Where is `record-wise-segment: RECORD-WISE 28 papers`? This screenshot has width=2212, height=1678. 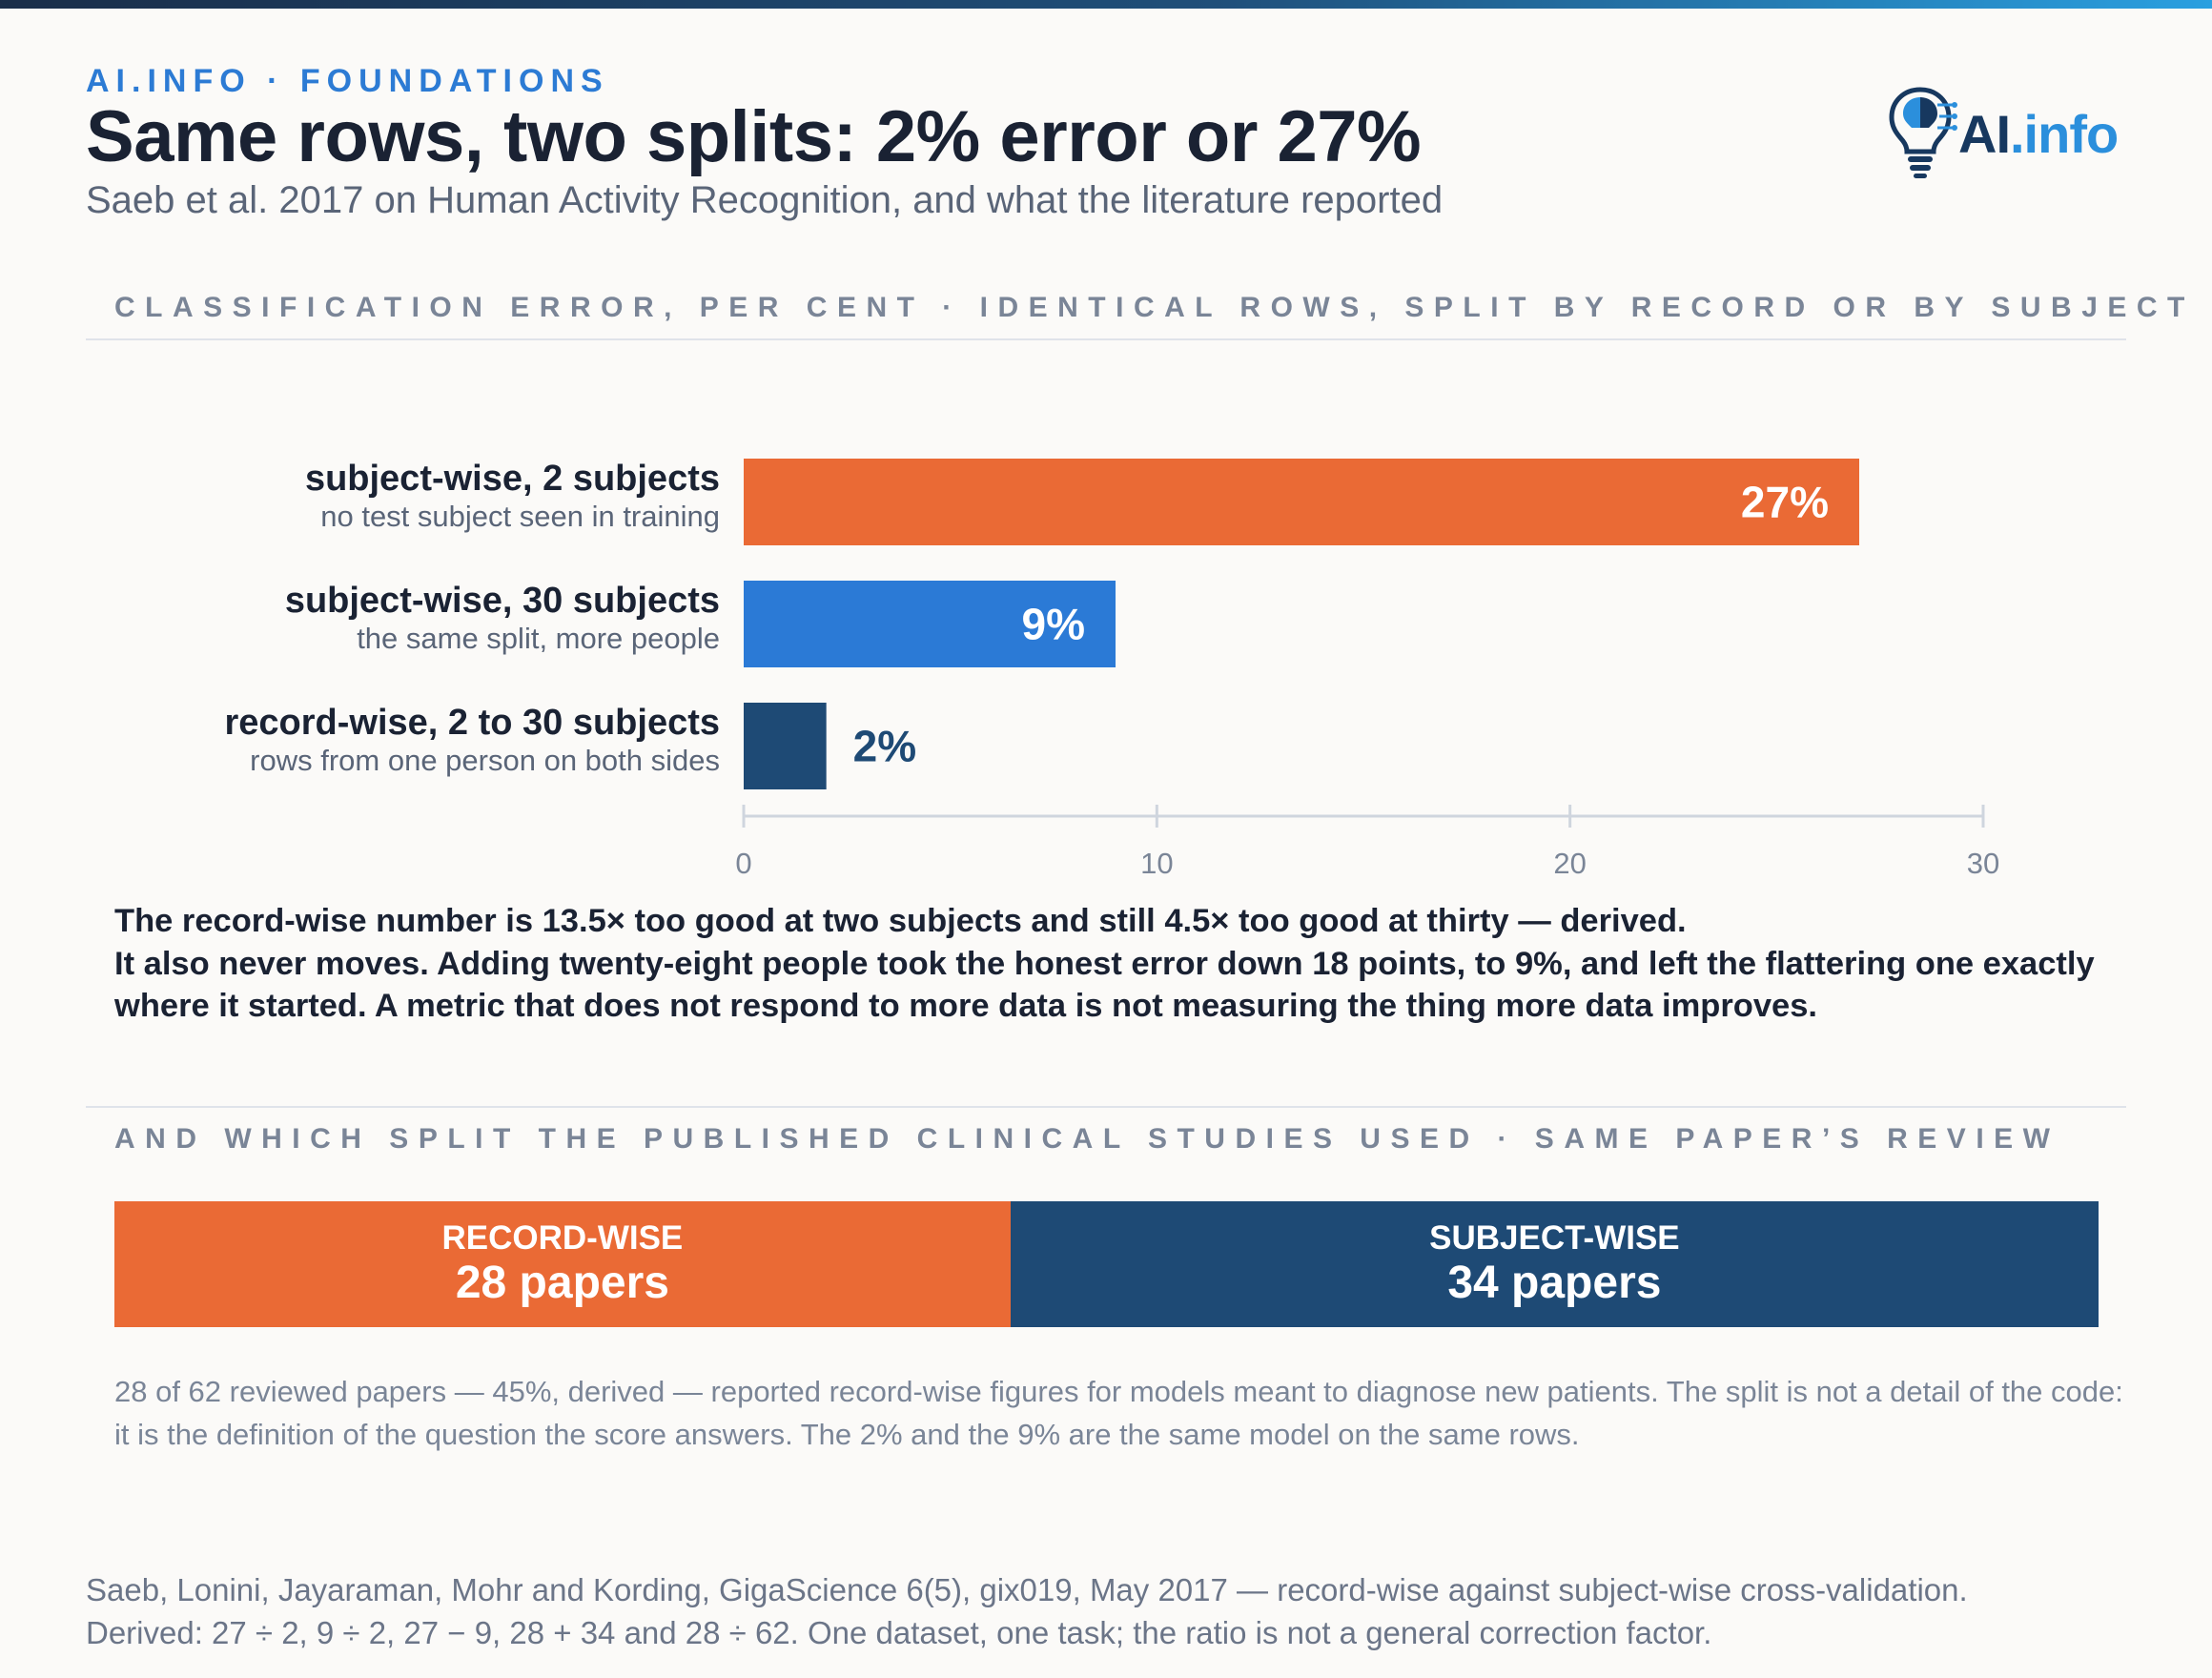
record-wise-segment: RECORD-WISE 28 papers is located at coordinates (562, 1264).